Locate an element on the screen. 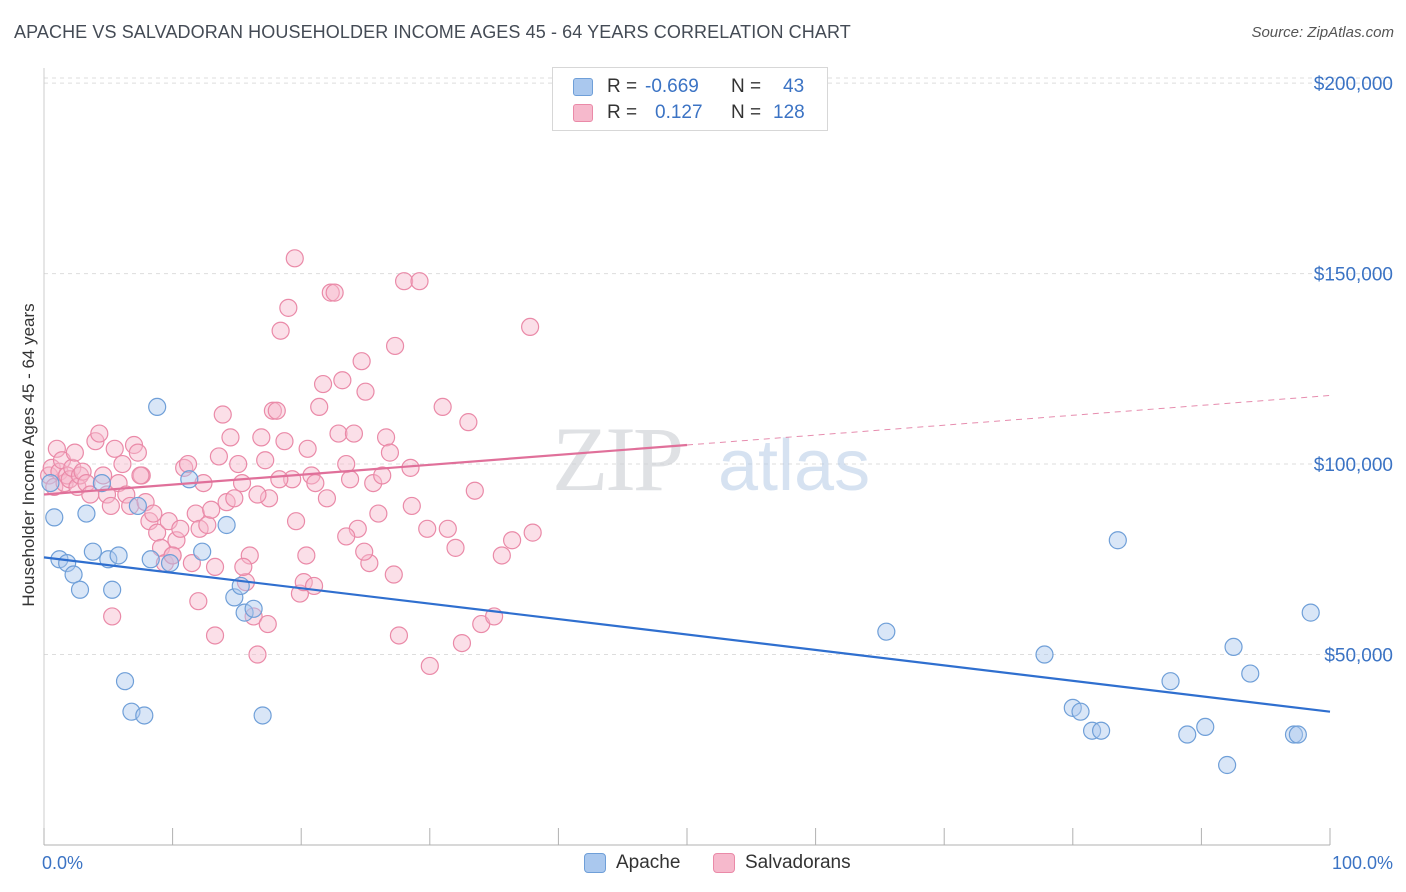 This screenshot has height=892, width=1406. bottom-legend-salvadorans: Salvadorans is located at coordinates (782, 863).